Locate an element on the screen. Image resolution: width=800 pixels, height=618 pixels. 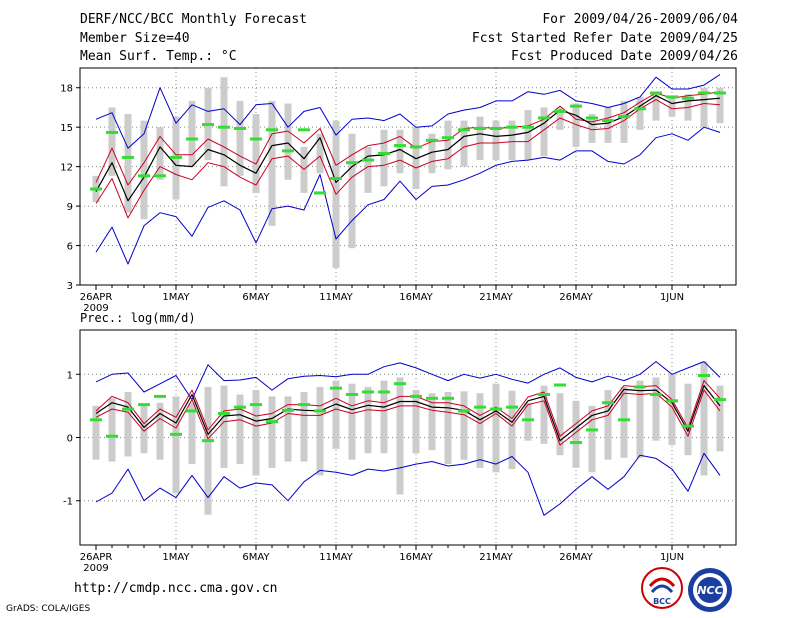
grads-credit: GrADS: COLA/IGES is located at coordinates (48, 609).